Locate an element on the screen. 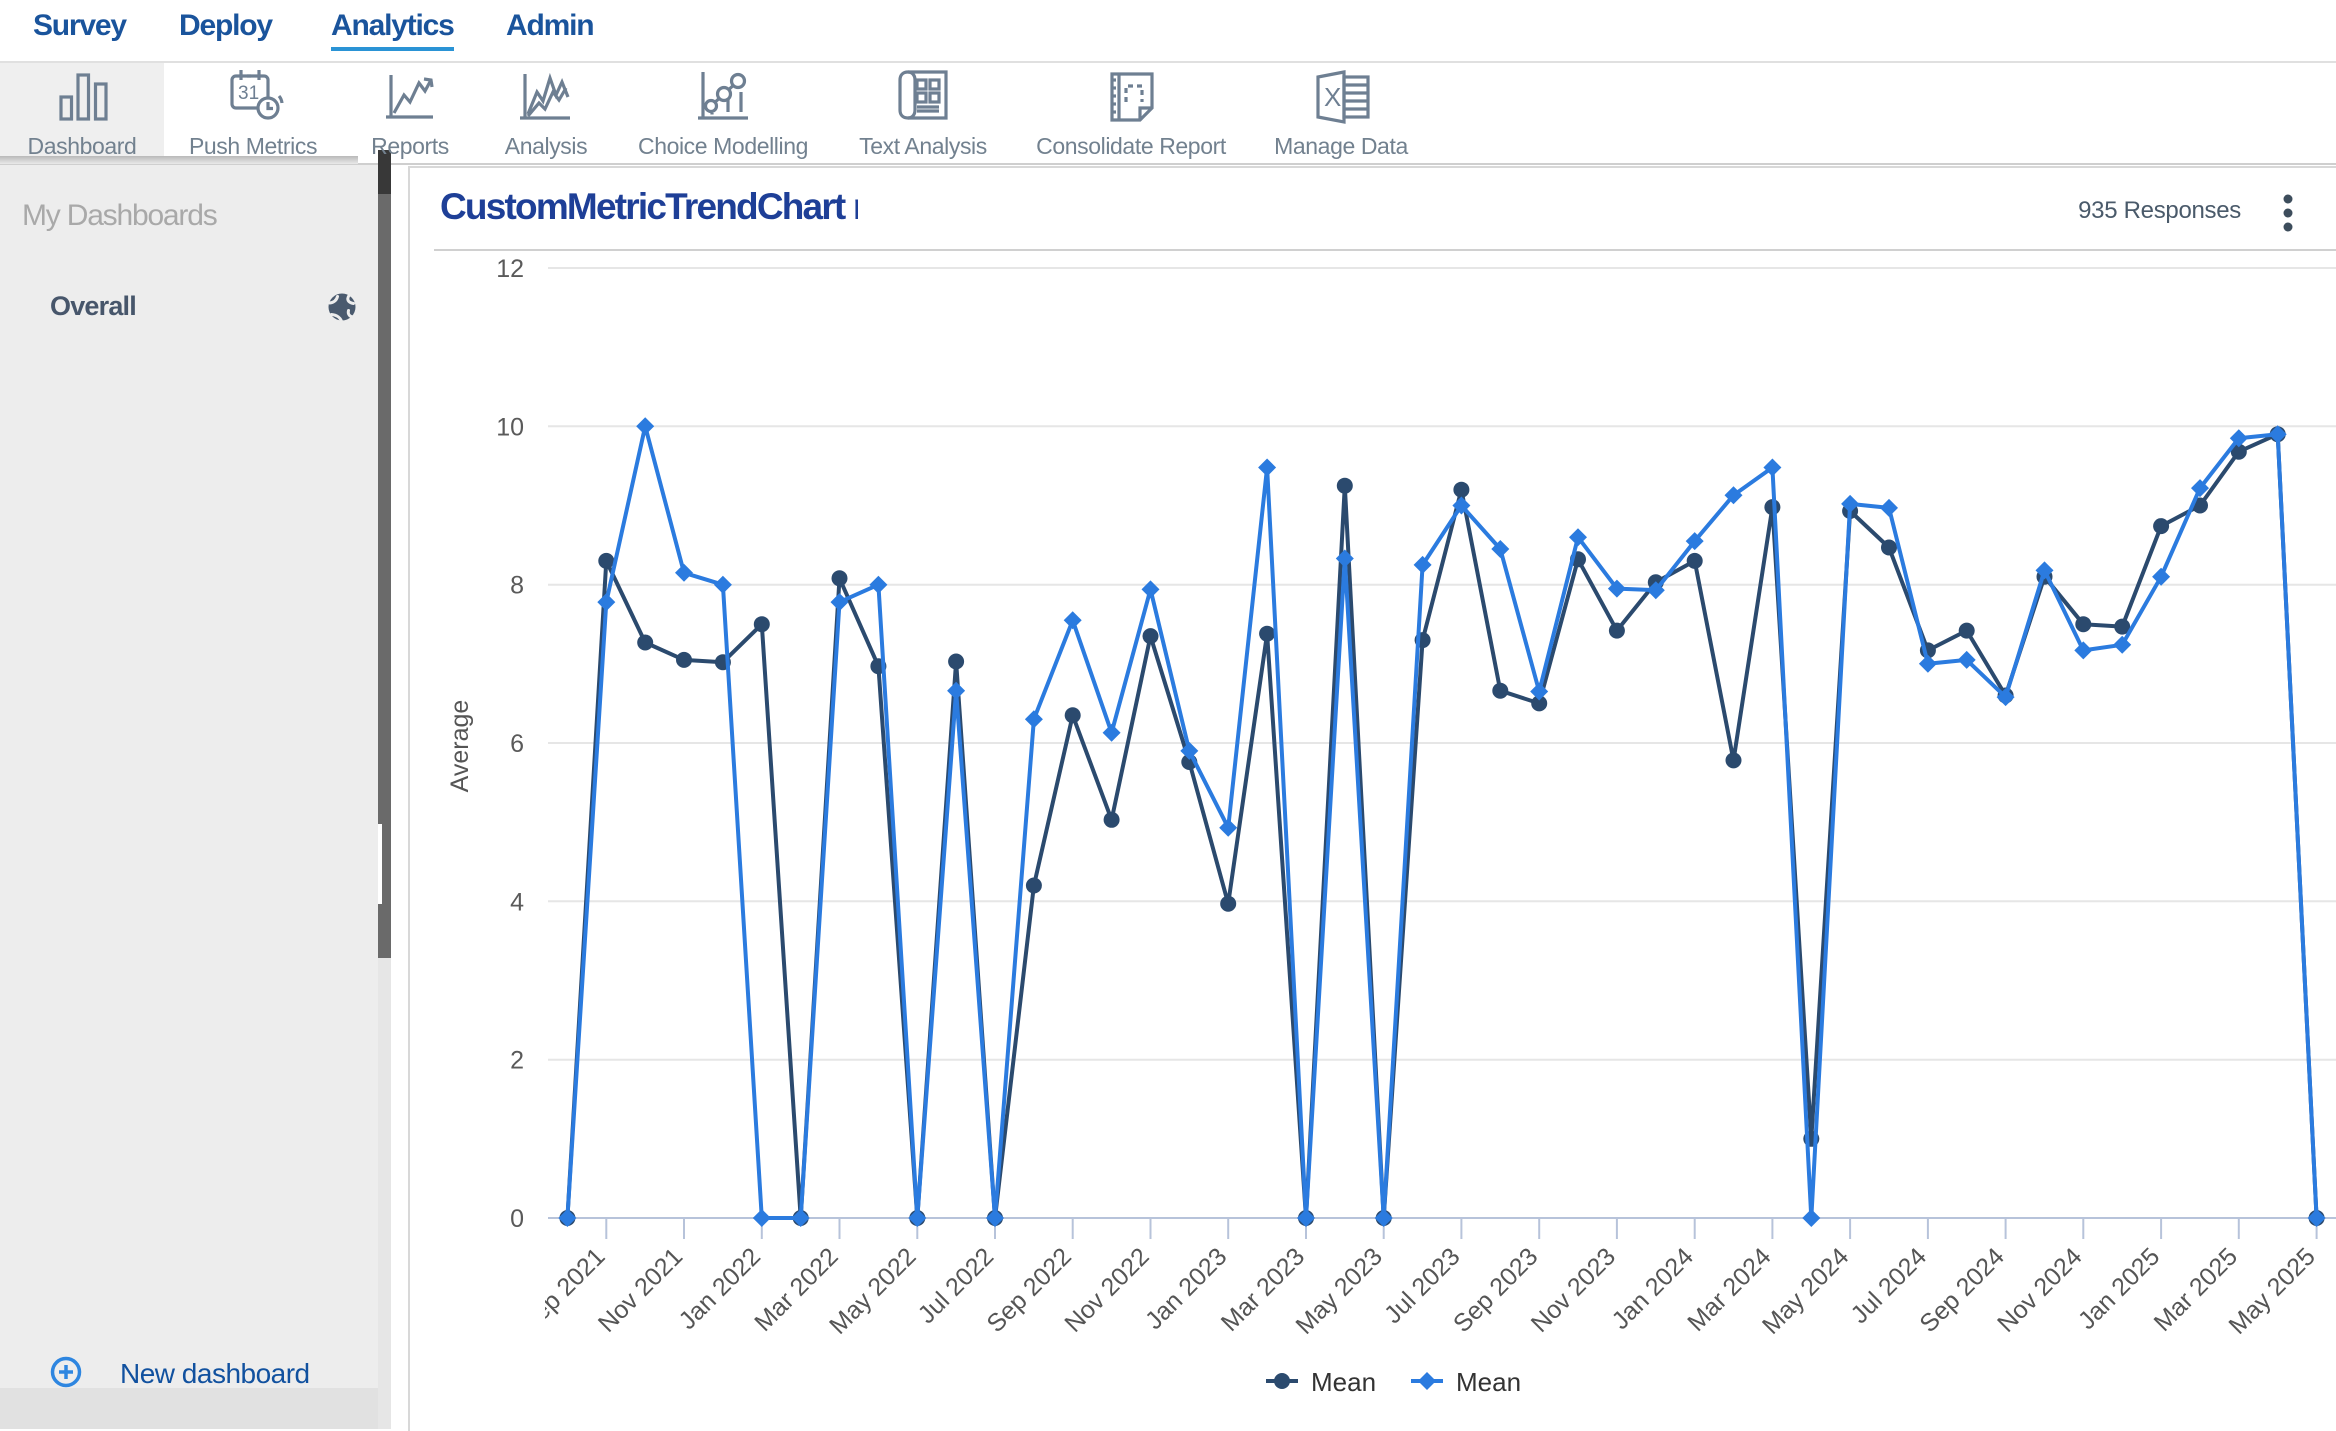 This screenshot has height=1431, width=2336. svg-text: 2 is located at coordinates (517, 1061).